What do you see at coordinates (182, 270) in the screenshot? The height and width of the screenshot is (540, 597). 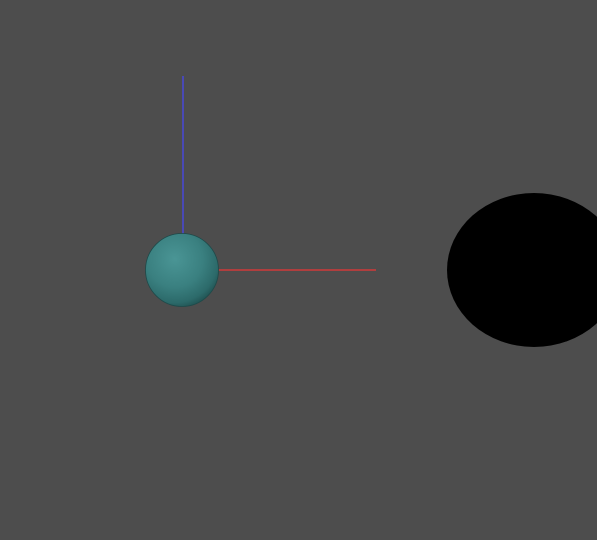 I see `sphere-object` at bounding box center [182, 270].